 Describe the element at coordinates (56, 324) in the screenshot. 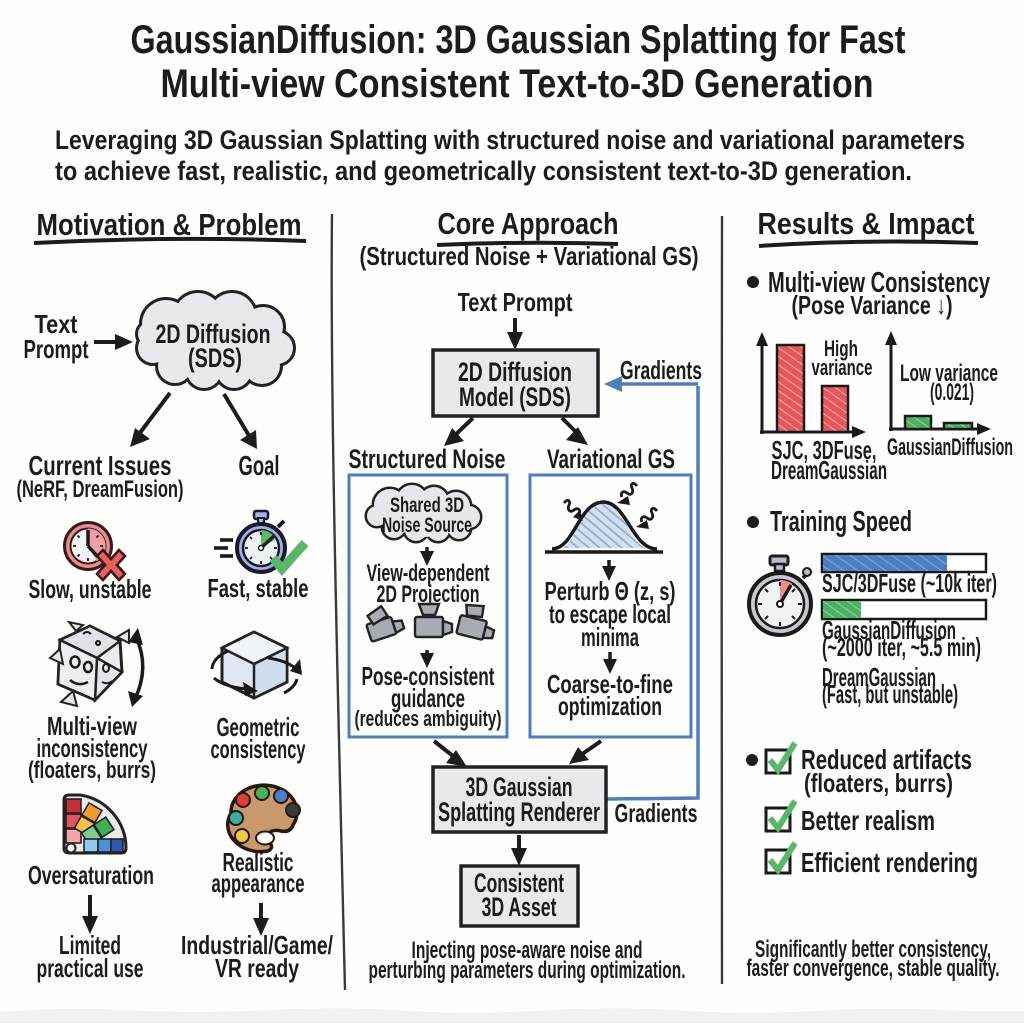

I see `svg-text: Text` at that location.